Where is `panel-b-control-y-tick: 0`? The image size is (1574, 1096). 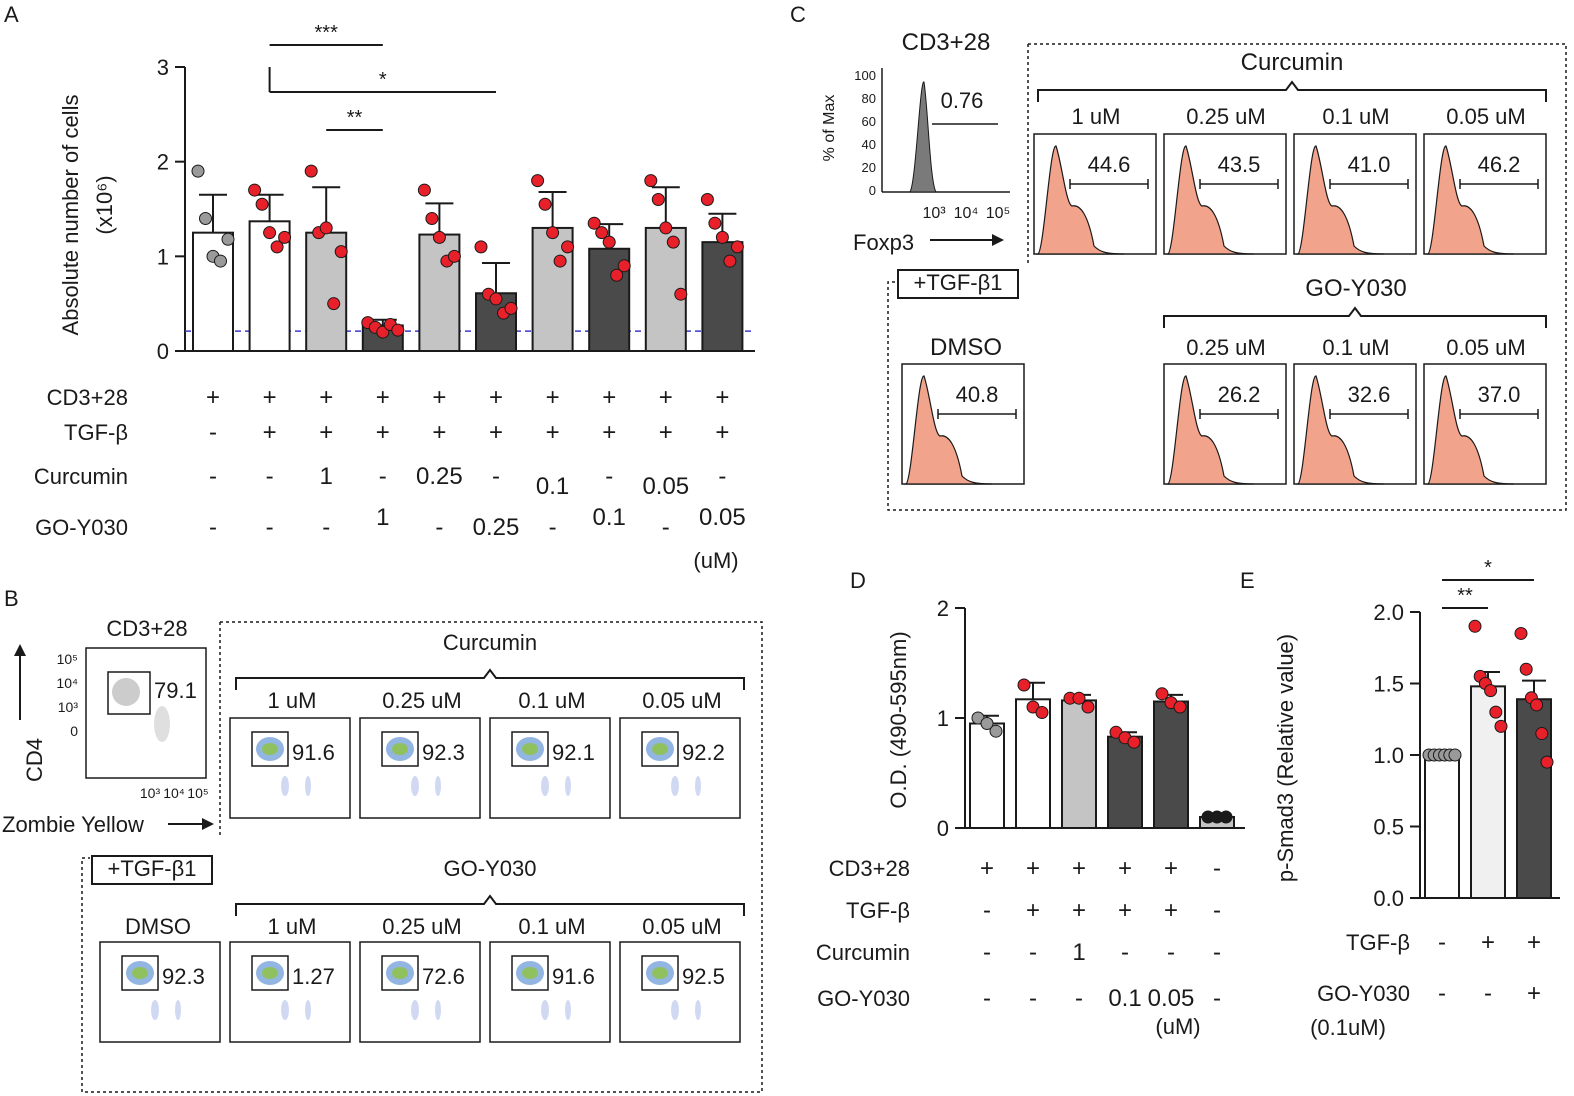 panel-b-control-y-tick: 0 is located at coordinates (74, 731).